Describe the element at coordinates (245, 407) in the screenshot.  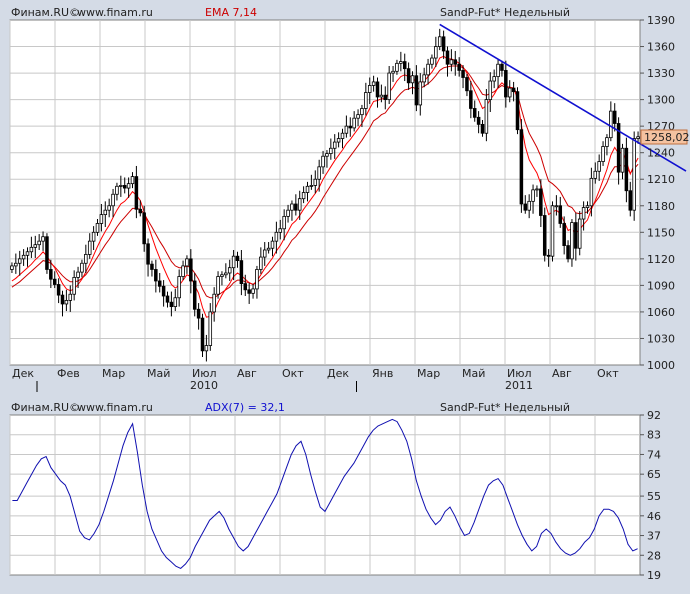
I see `adx-label: ADX(7) = 32,1` at that location.